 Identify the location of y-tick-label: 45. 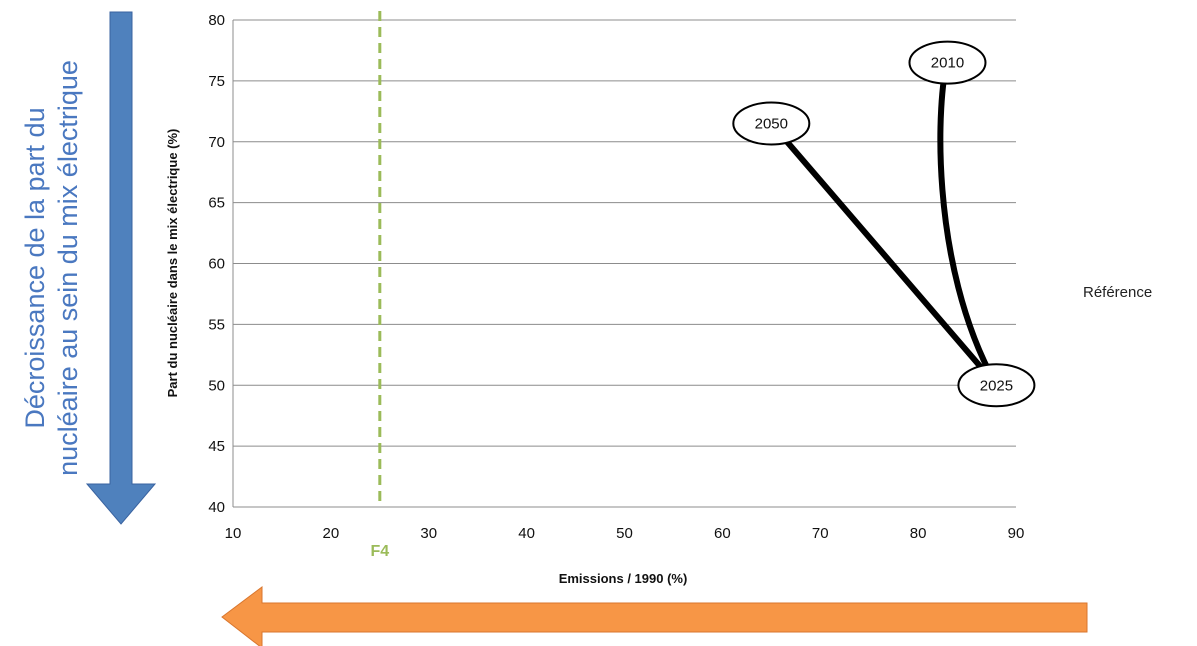
(216, 446).